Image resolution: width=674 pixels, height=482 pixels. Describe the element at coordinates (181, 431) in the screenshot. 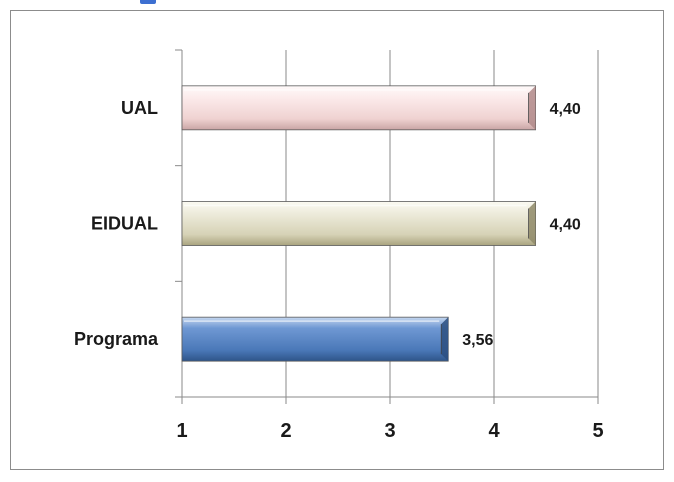

I see `x-tick-label: 1` at that location.